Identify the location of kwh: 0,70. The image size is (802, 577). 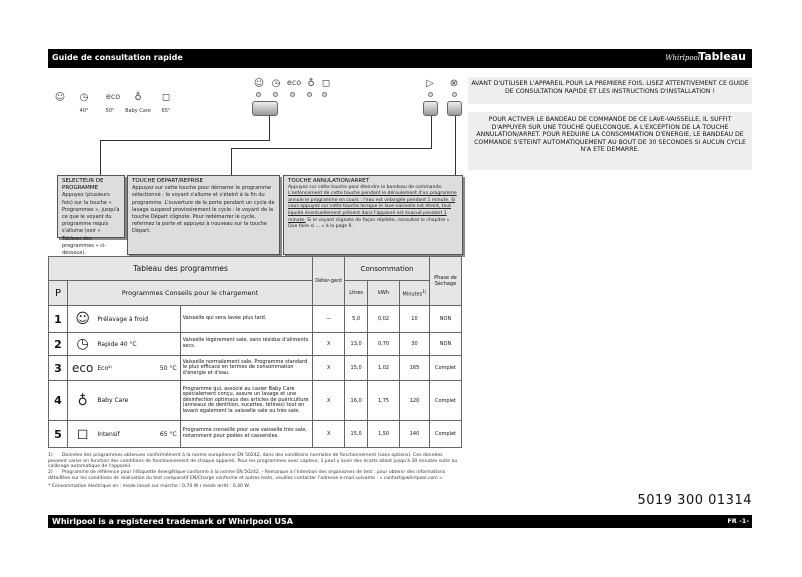
(383, 344).